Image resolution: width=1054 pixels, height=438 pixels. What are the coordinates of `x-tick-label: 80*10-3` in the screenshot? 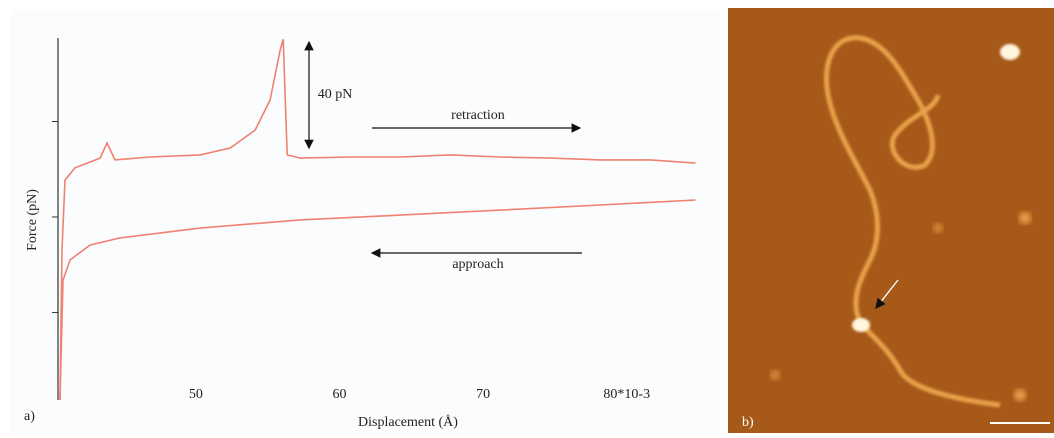 It's located at (626, 394).